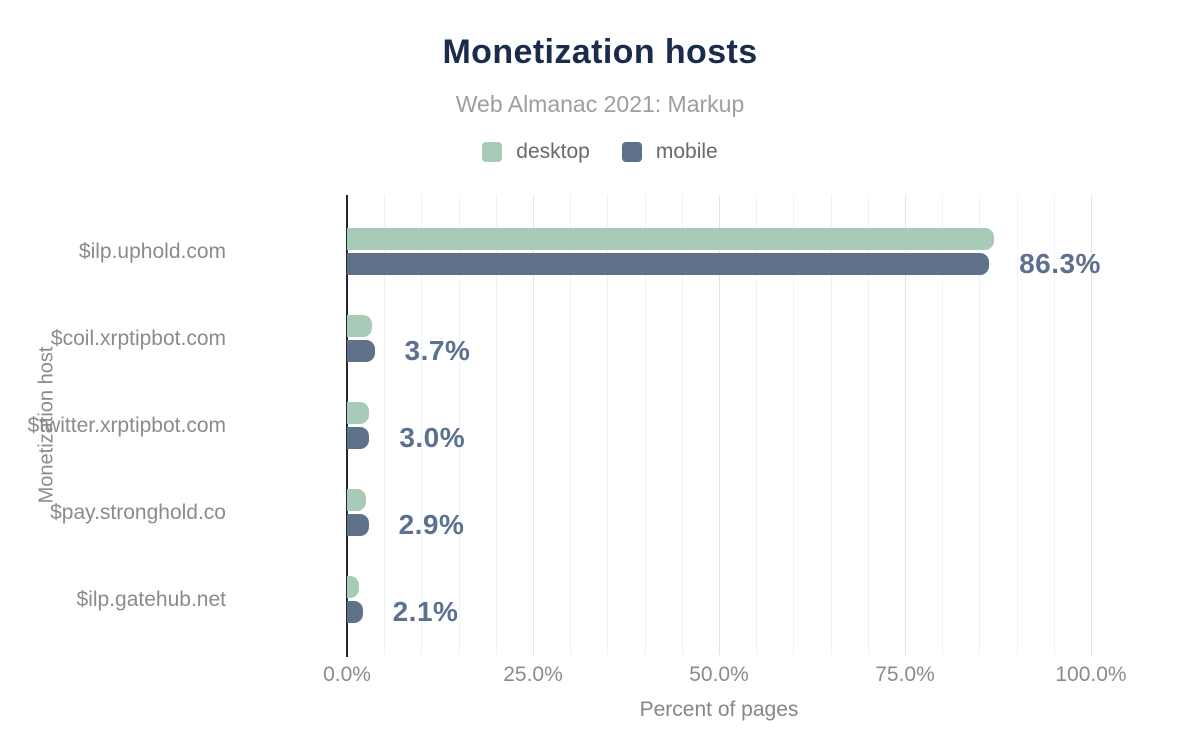 Image resolution: width=1200 pixels, height=742 pixels. Describe the element at coordinates (347, 426) in the screenshot. I see `y-axis-line` at that location.